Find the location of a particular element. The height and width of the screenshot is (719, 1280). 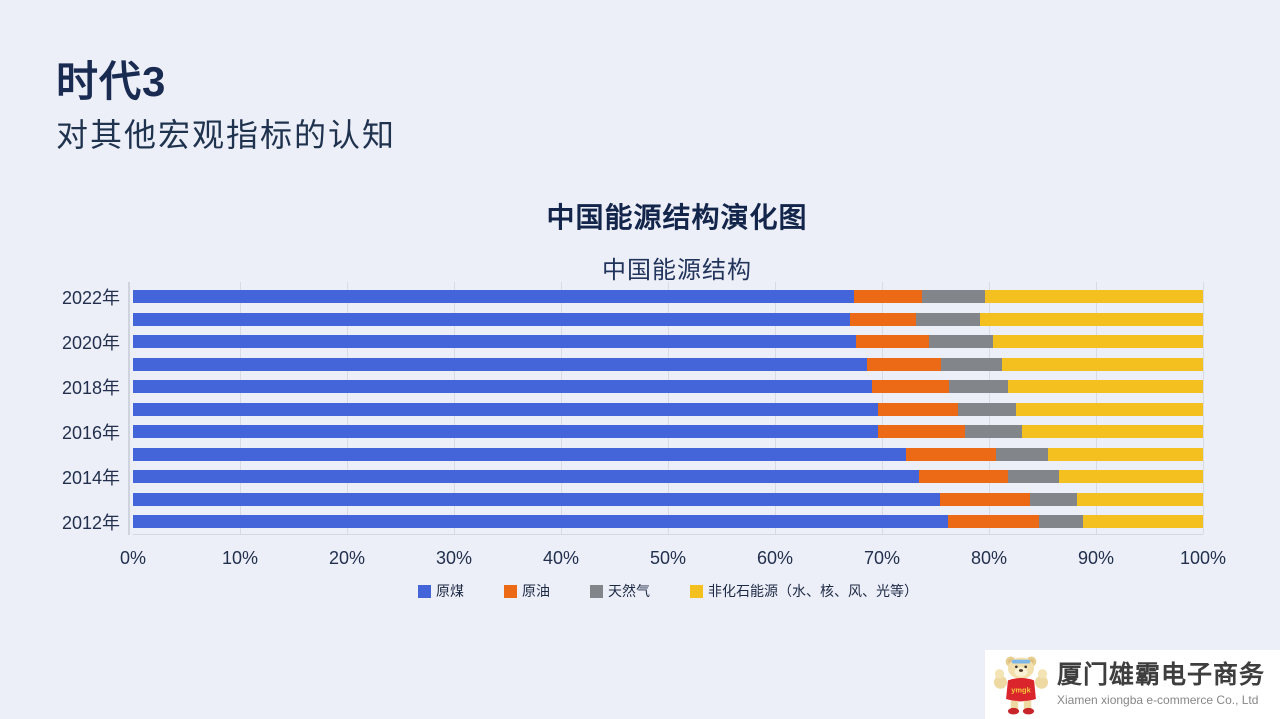

bar-segment-2019年-原煤 is located at coordinates (500, 364).